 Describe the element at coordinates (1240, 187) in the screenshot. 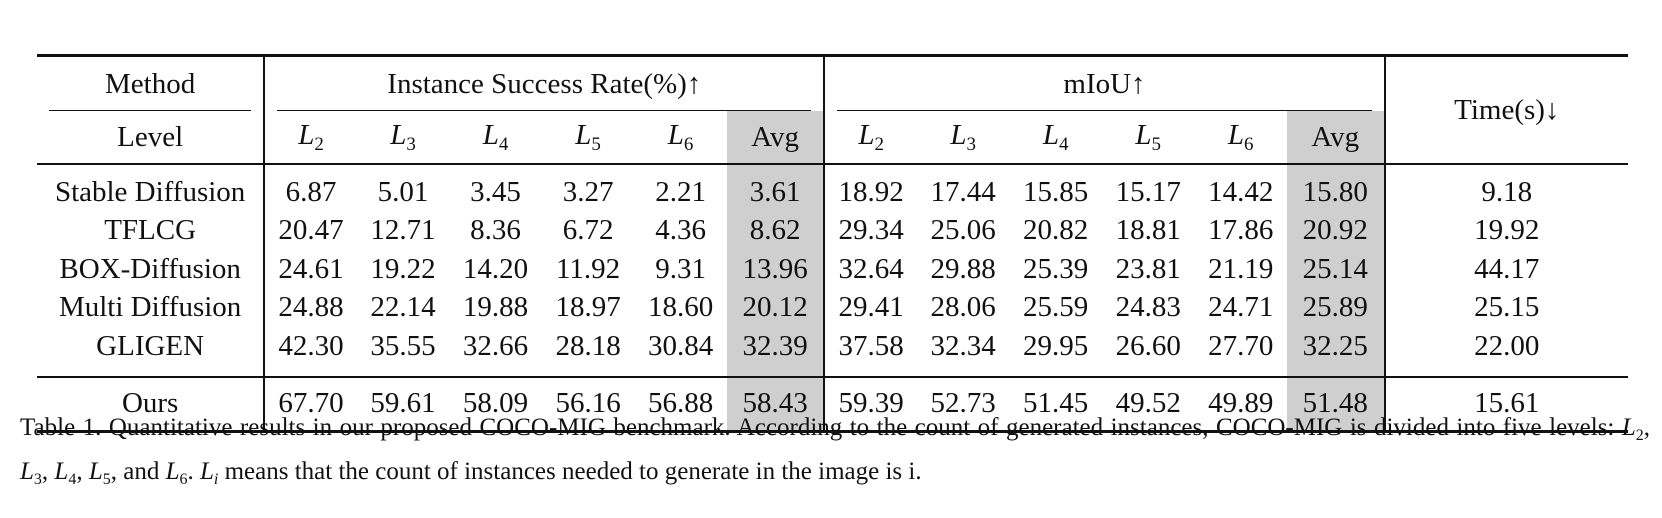

I see `miou-cell: 14.42` at that location.